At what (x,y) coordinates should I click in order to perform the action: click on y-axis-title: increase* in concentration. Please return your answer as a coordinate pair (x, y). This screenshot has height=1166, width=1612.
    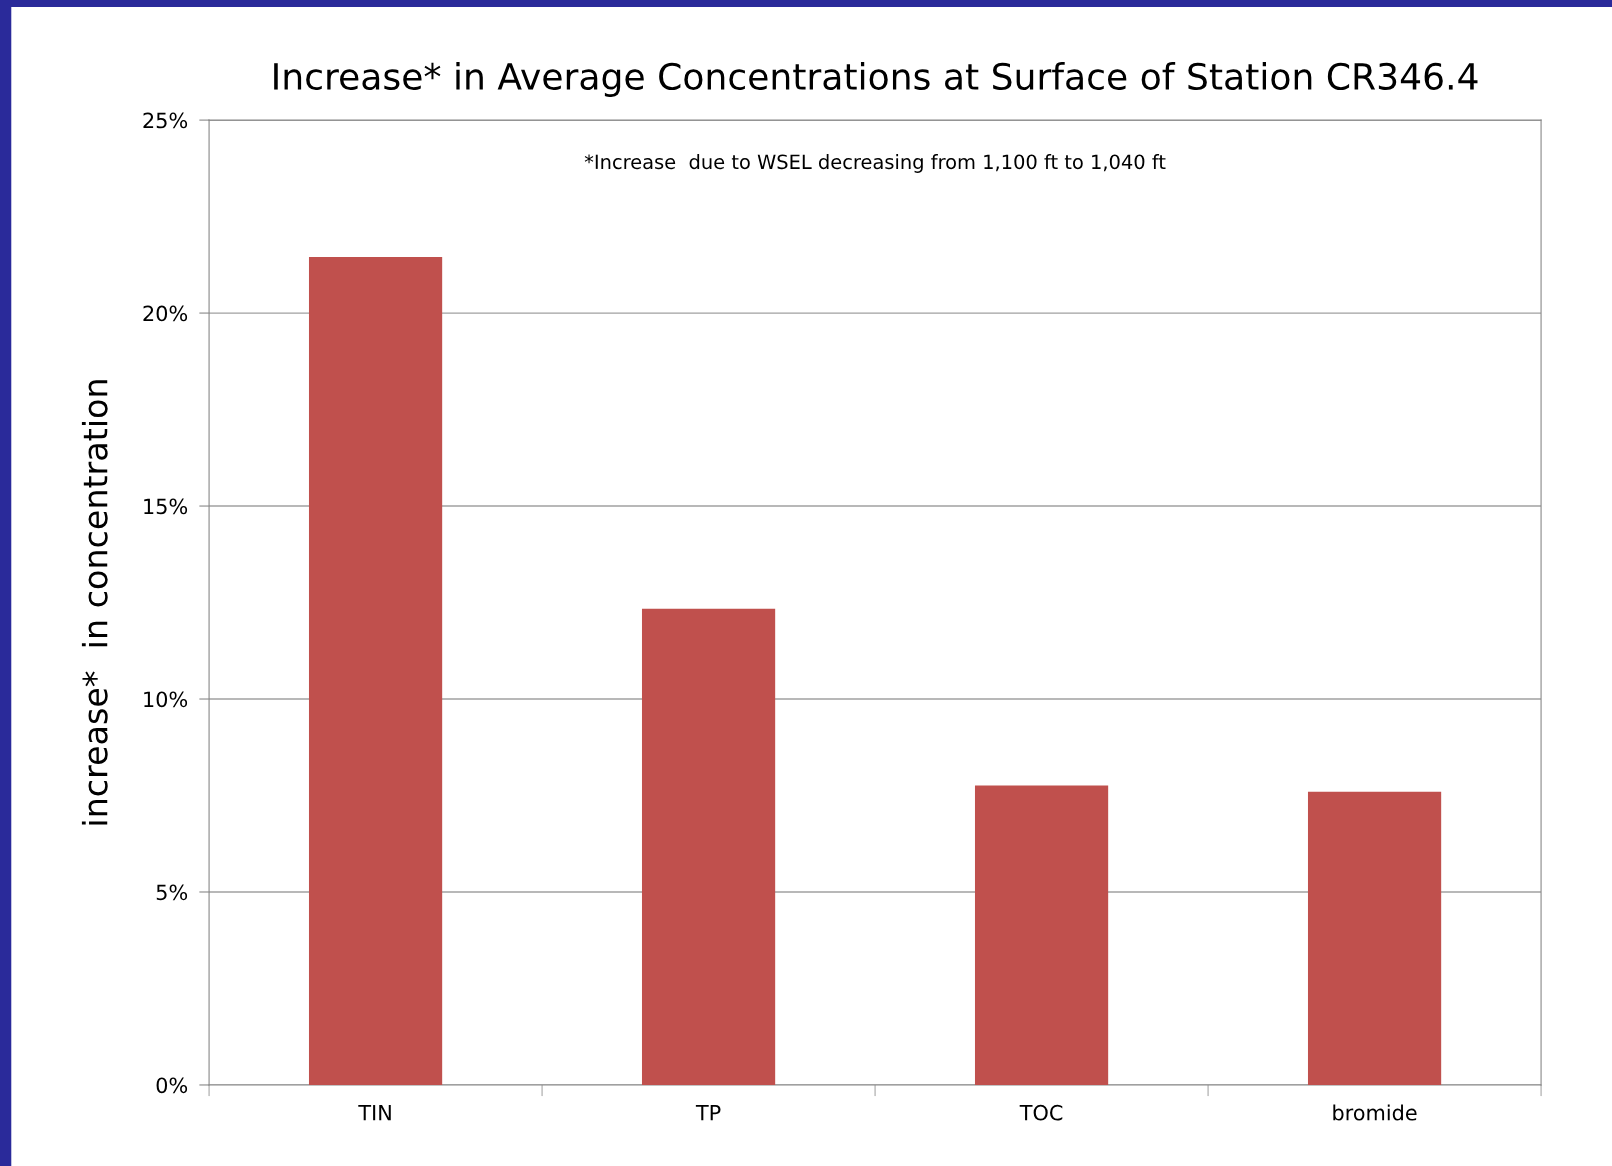
    Looking at the image, I should click on (94, 602).